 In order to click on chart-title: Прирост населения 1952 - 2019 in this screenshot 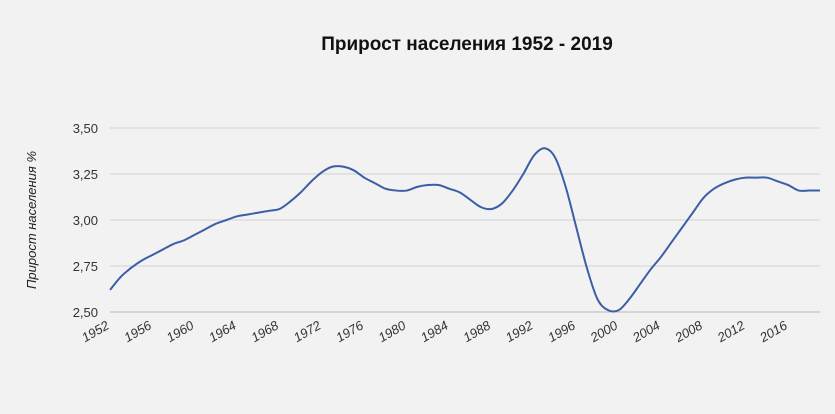, I will do `click(467, 44)`.